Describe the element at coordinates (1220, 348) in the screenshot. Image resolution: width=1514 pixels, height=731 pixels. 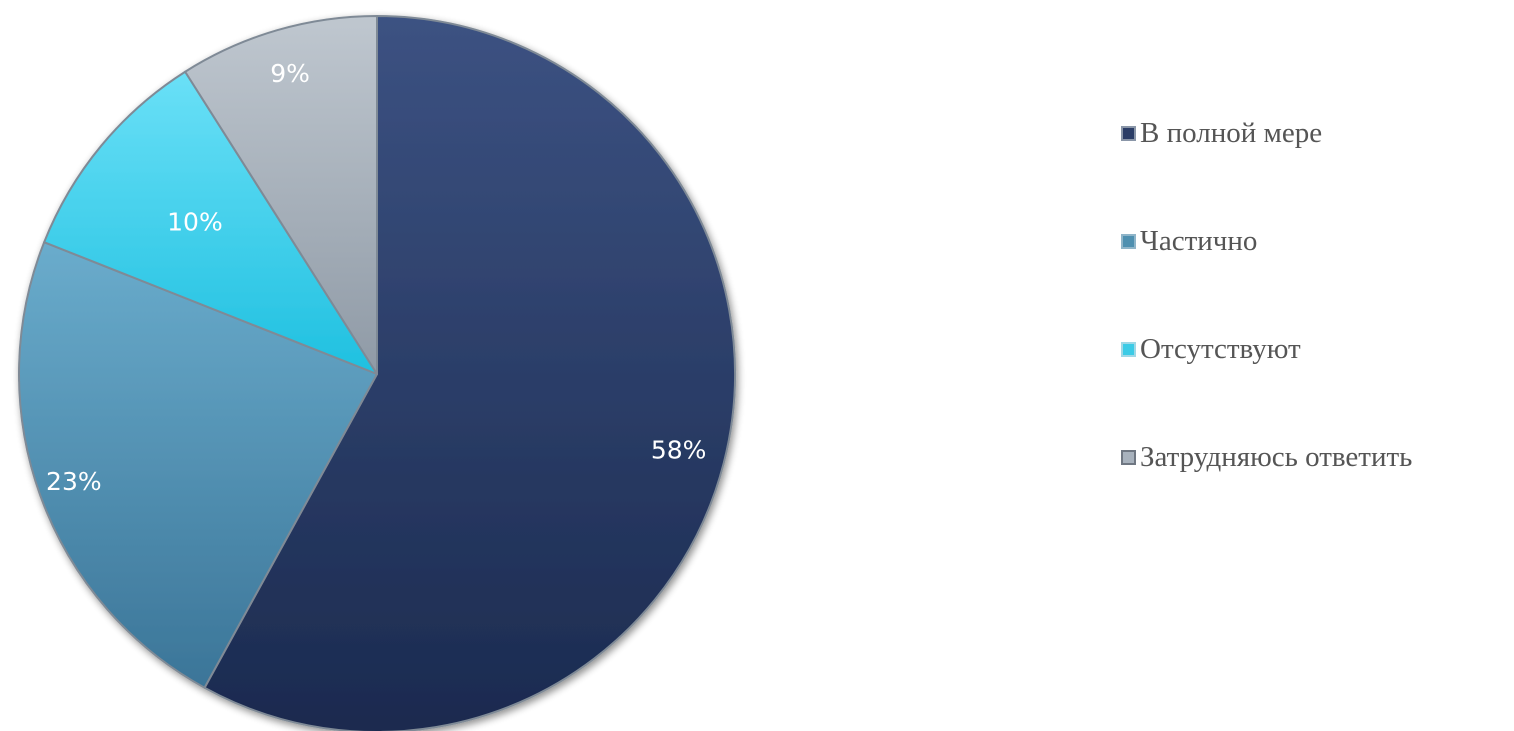
I see `legend-label: Отсутствуют` at that location.